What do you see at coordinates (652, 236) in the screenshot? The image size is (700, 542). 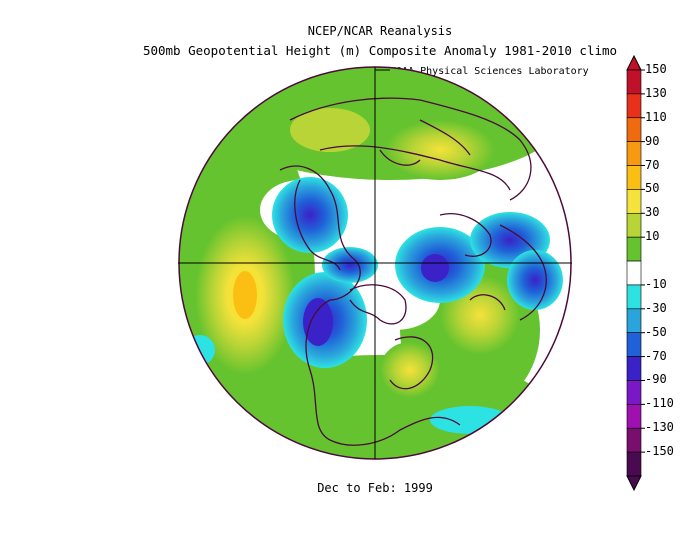 I see `colorbar-tick-label: 10` at bounding box center [652, 236].